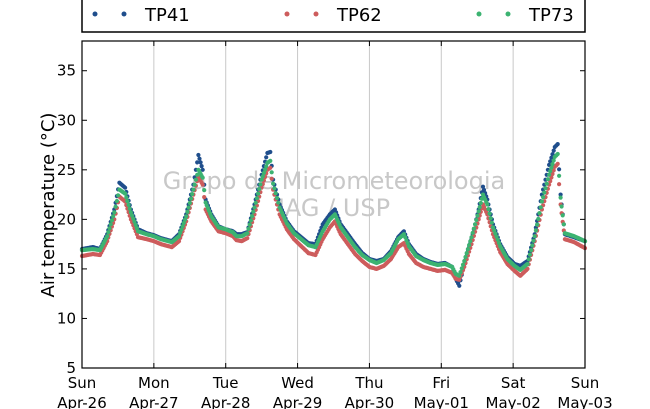 The image size is (650, 409). What do you see at coordinates (370, 401) in the screenshot?
I see `x-tick-label-date: Apr-30` at bounding box center [370, 401].